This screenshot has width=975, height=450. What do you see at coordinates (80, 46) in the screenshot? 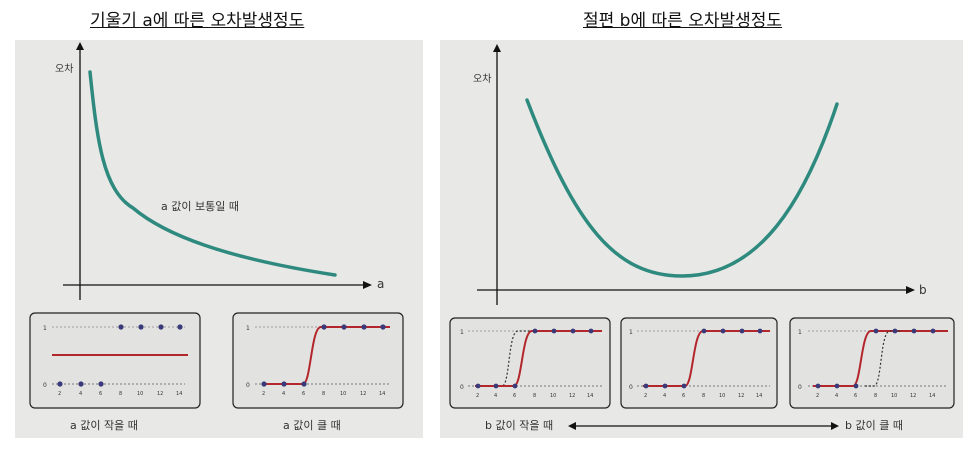
I see `left-y-arrow` at bounding box center [80, 46].